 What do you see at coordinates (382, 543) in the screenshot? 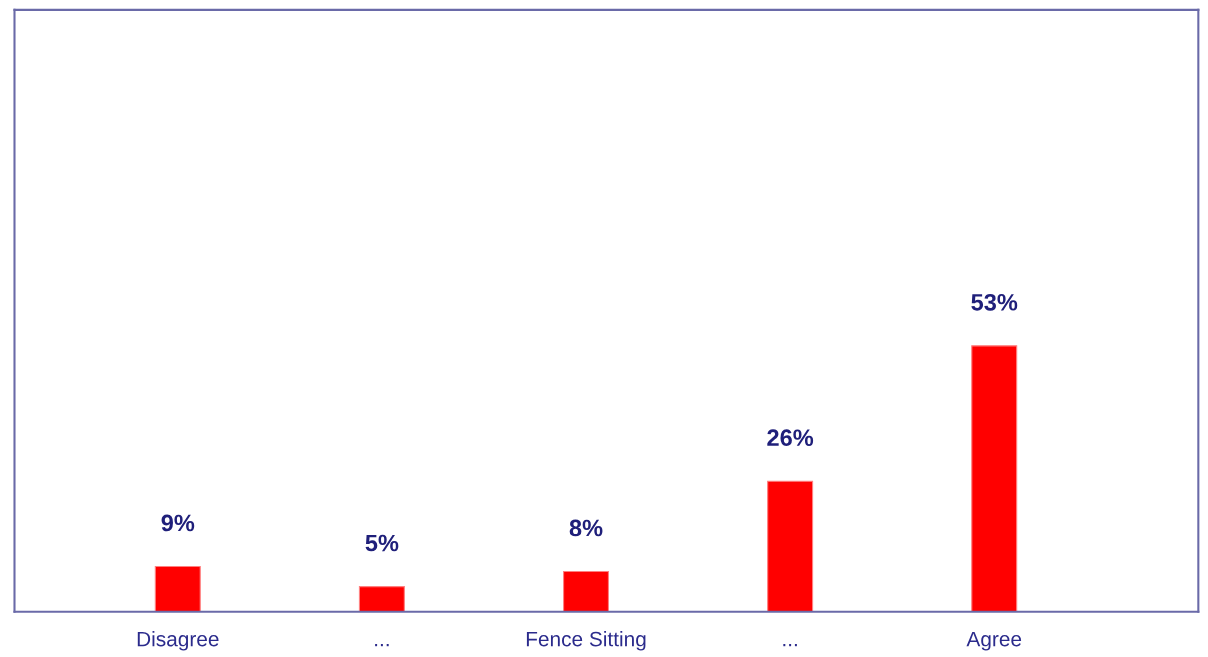
I see `data-label: 5%` at bounding box center [382, 543].